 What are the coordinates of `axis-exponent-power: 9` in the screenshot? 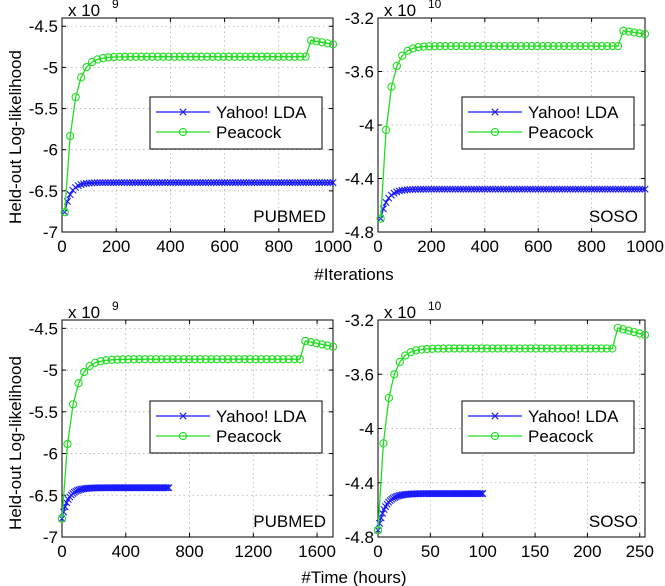 It's located at (115, 306).